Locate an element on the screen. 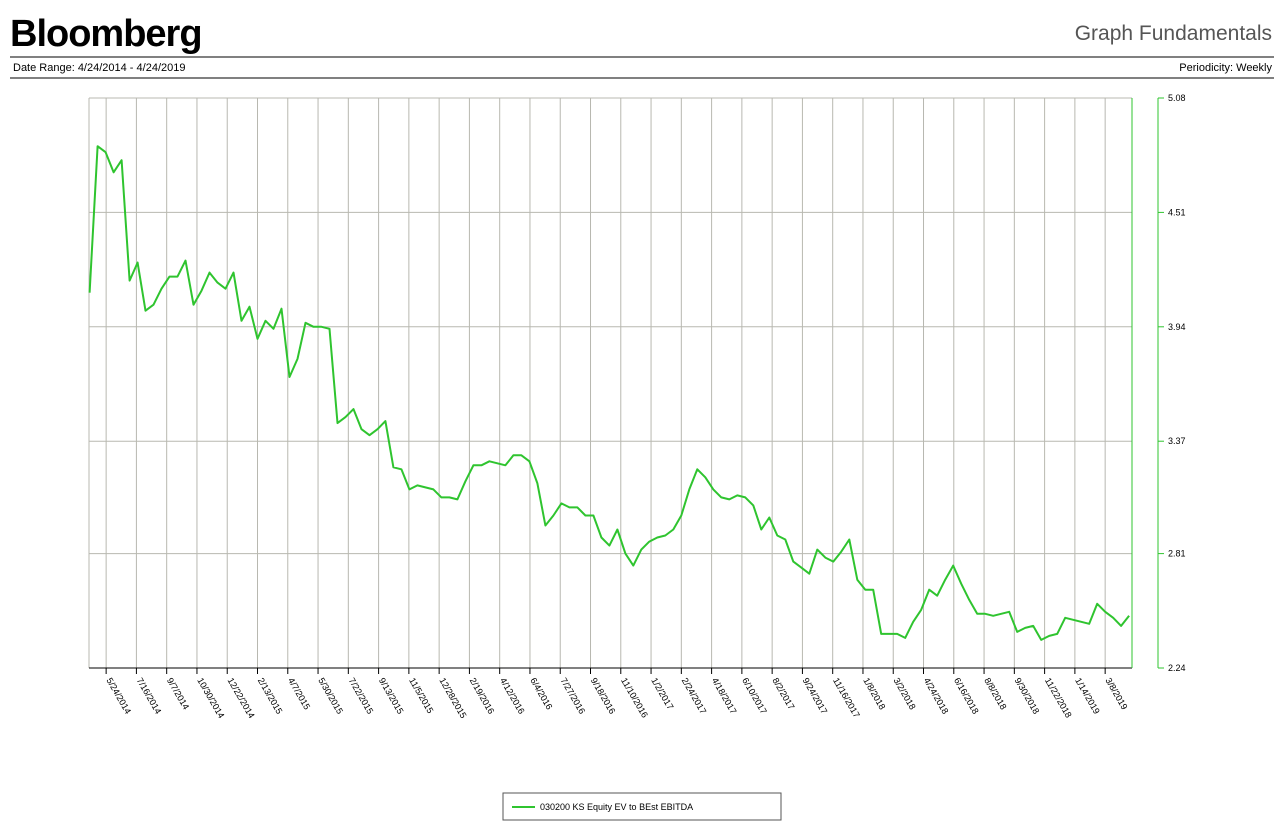 Image resolution: width=1280 pixels, height=837 pixels. x-tick-label: 2/19/2016 is located at coordinates (482, 696).